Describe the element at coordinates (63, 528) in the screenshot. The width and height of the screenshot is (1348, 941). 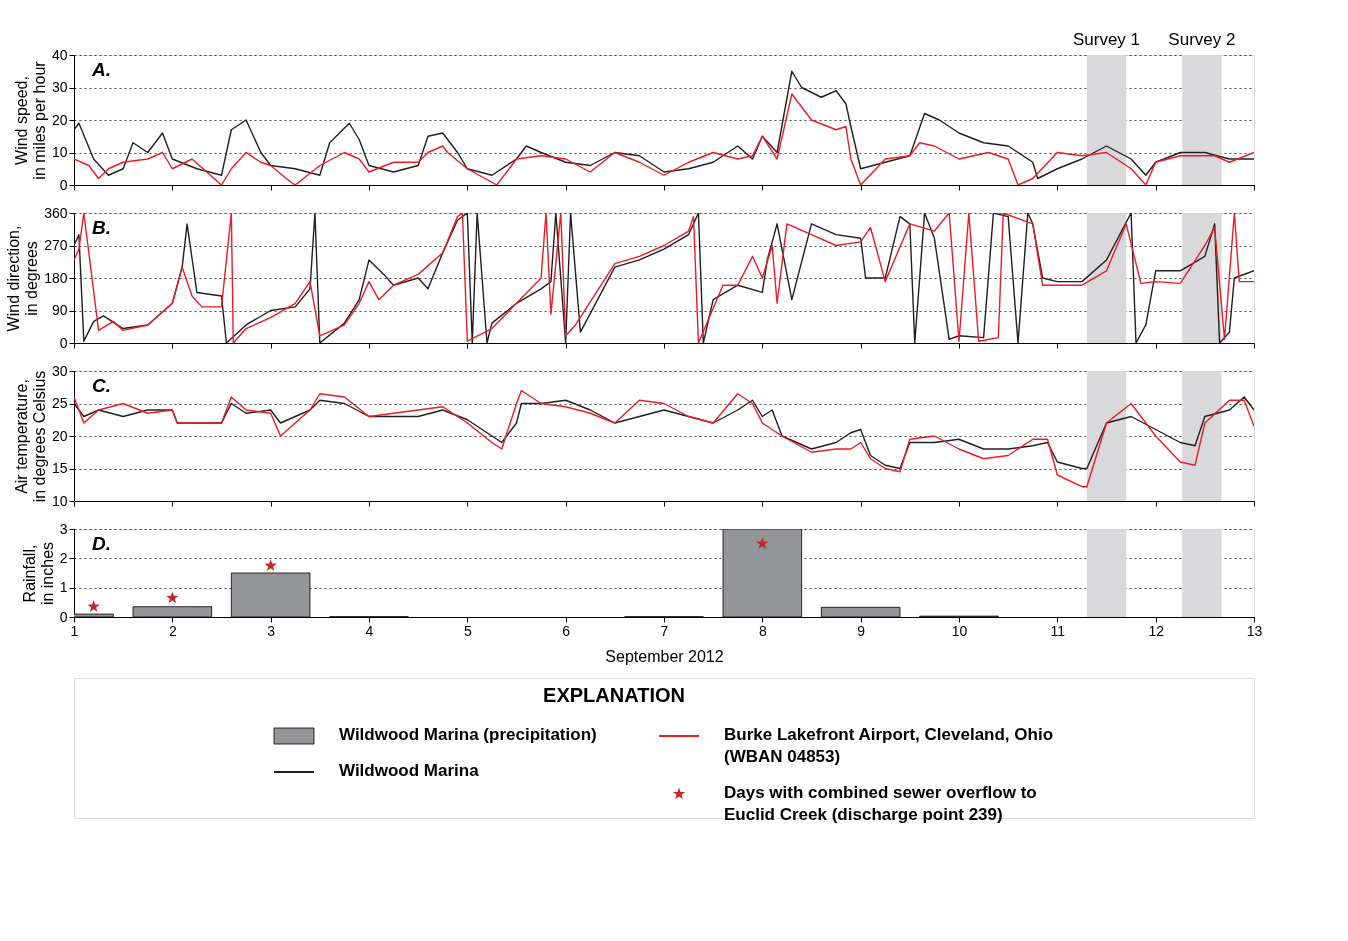
I see `y-tick-label: 3` at that location.